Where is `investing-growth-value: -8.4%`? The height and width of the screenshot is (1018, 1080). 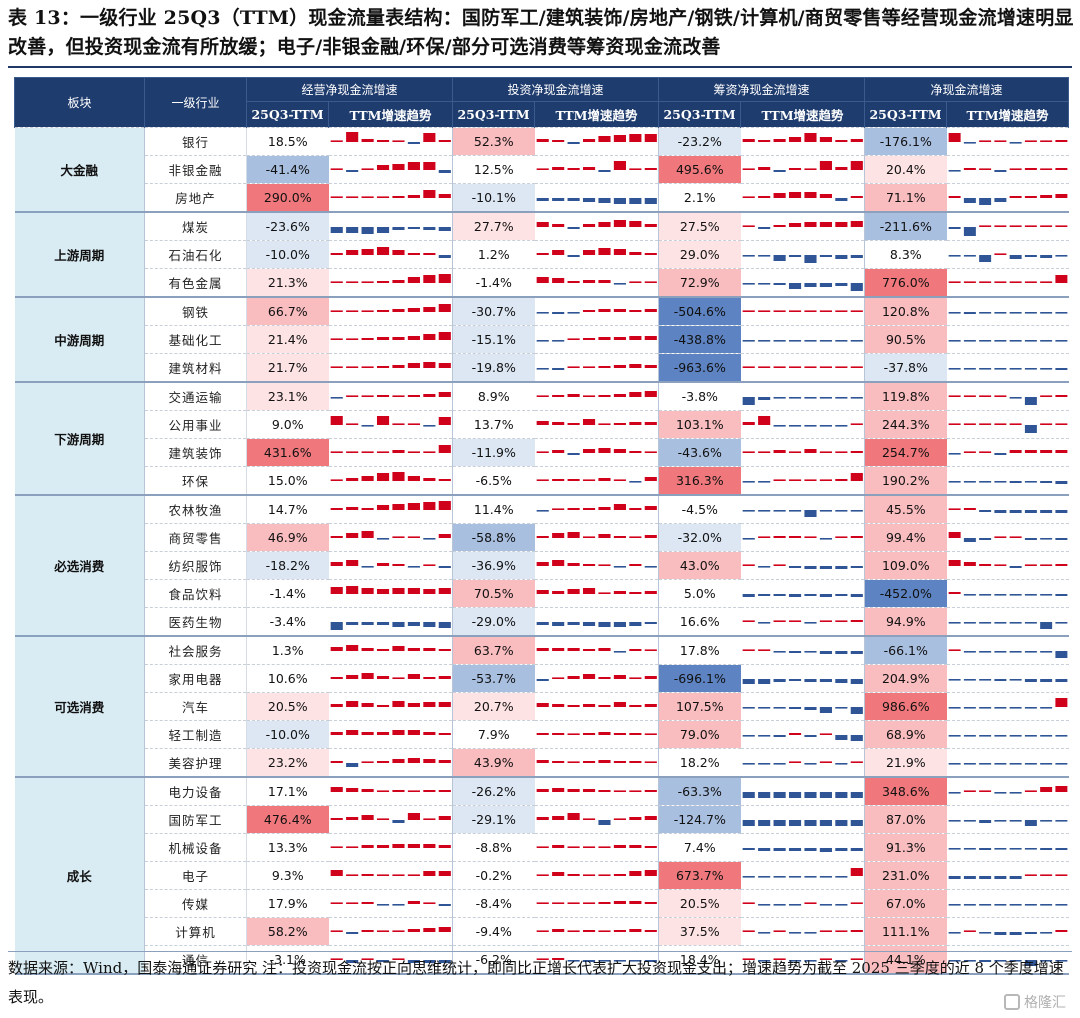
investing-growth-value: -8.4% is located at coordinates (493, 903).